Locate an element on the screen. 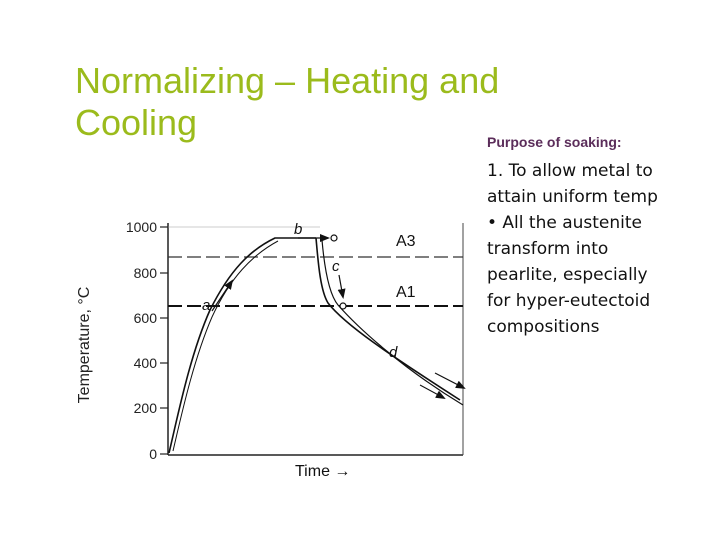 This screenshot has width=720, height=540. purpose-line: compositions is located at coordinates (543, 327).